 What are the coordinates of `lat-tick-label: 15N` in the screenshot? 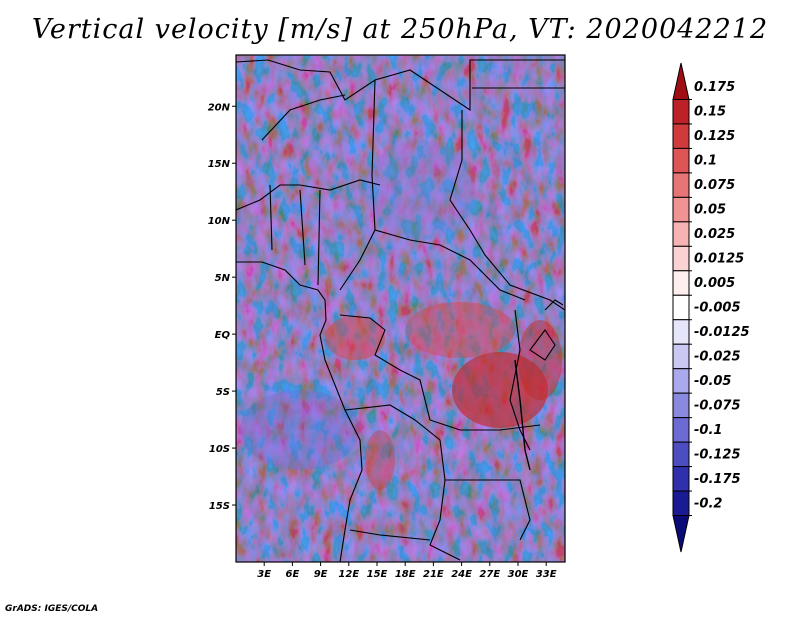 It's located at (219, 164).